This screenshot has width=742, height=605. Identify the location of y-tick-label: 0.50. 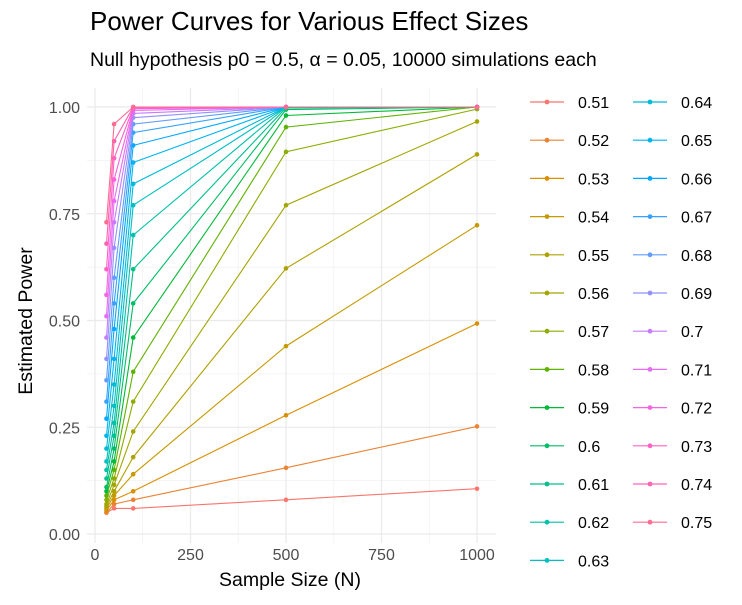
(64, 322).